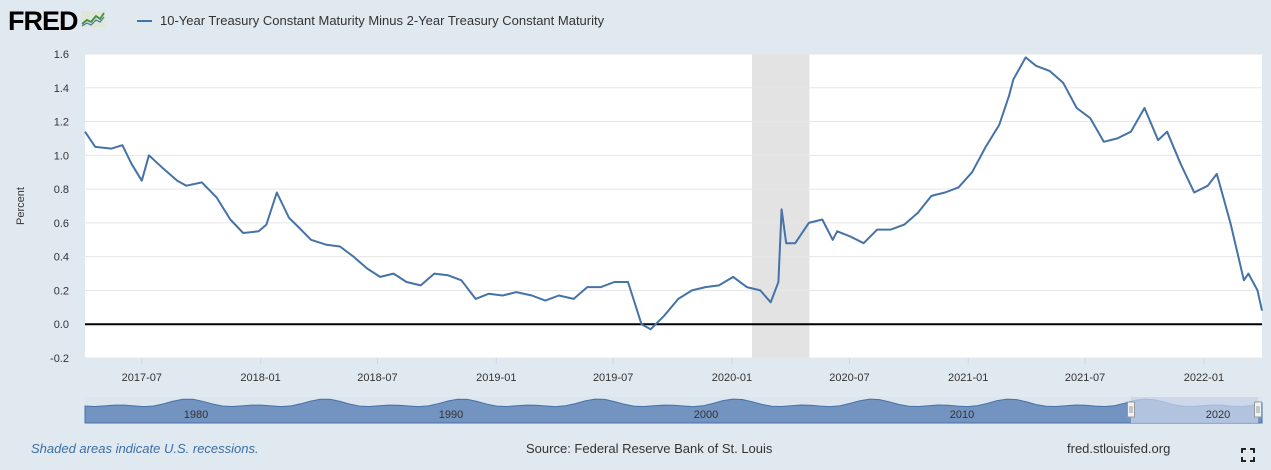 The image size is (1271, 470). What do you see at coordinates (849, 378) in the screenshot?
I see `x-tick-label: 2020-07` at bounding box center [849, 378].